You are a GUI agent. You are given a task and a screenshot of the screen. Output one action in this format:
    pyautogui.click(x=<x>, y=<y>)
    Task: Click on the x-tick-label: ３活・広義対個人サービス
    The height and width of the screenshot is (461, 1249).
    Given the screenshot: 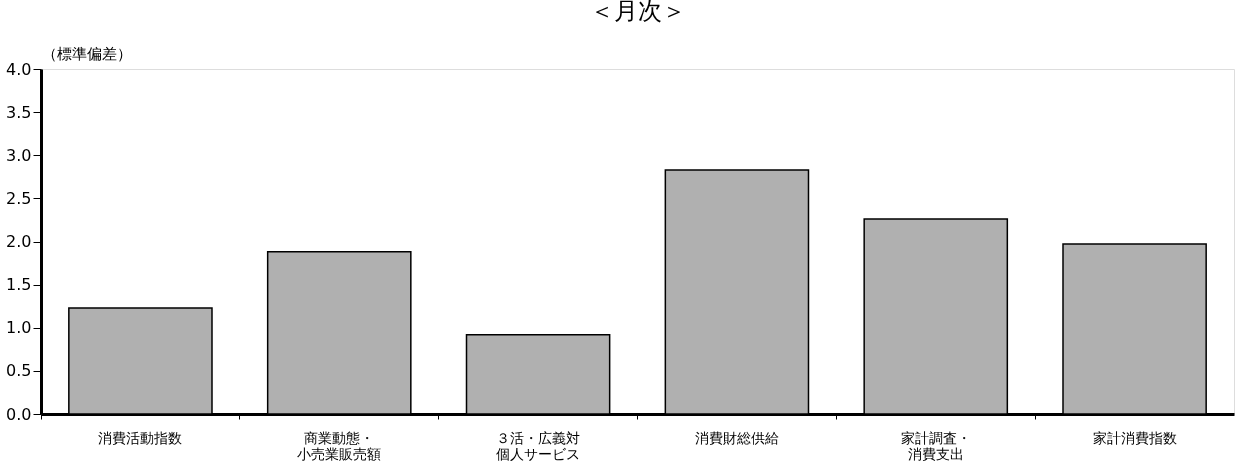 What is the action you would take?
    pyautogui.click(x=538, y=445)
    